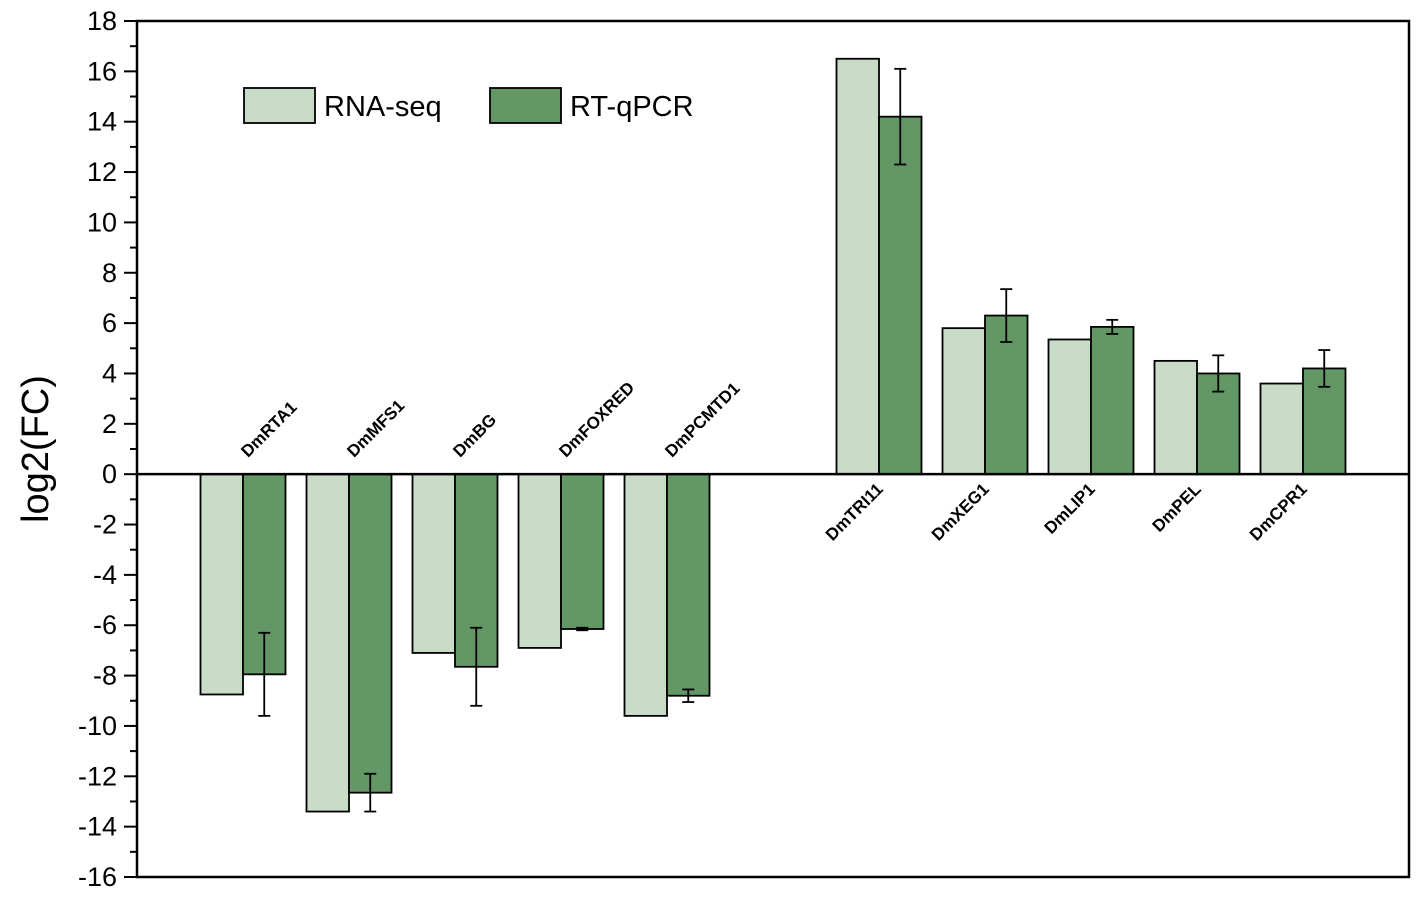 The image size is (1417, 897). What do you see at coordinates (370, 633) in the screenshot?
I see `bar-rt-qpcr-dmmfs1` at bounding box center [370, 633].